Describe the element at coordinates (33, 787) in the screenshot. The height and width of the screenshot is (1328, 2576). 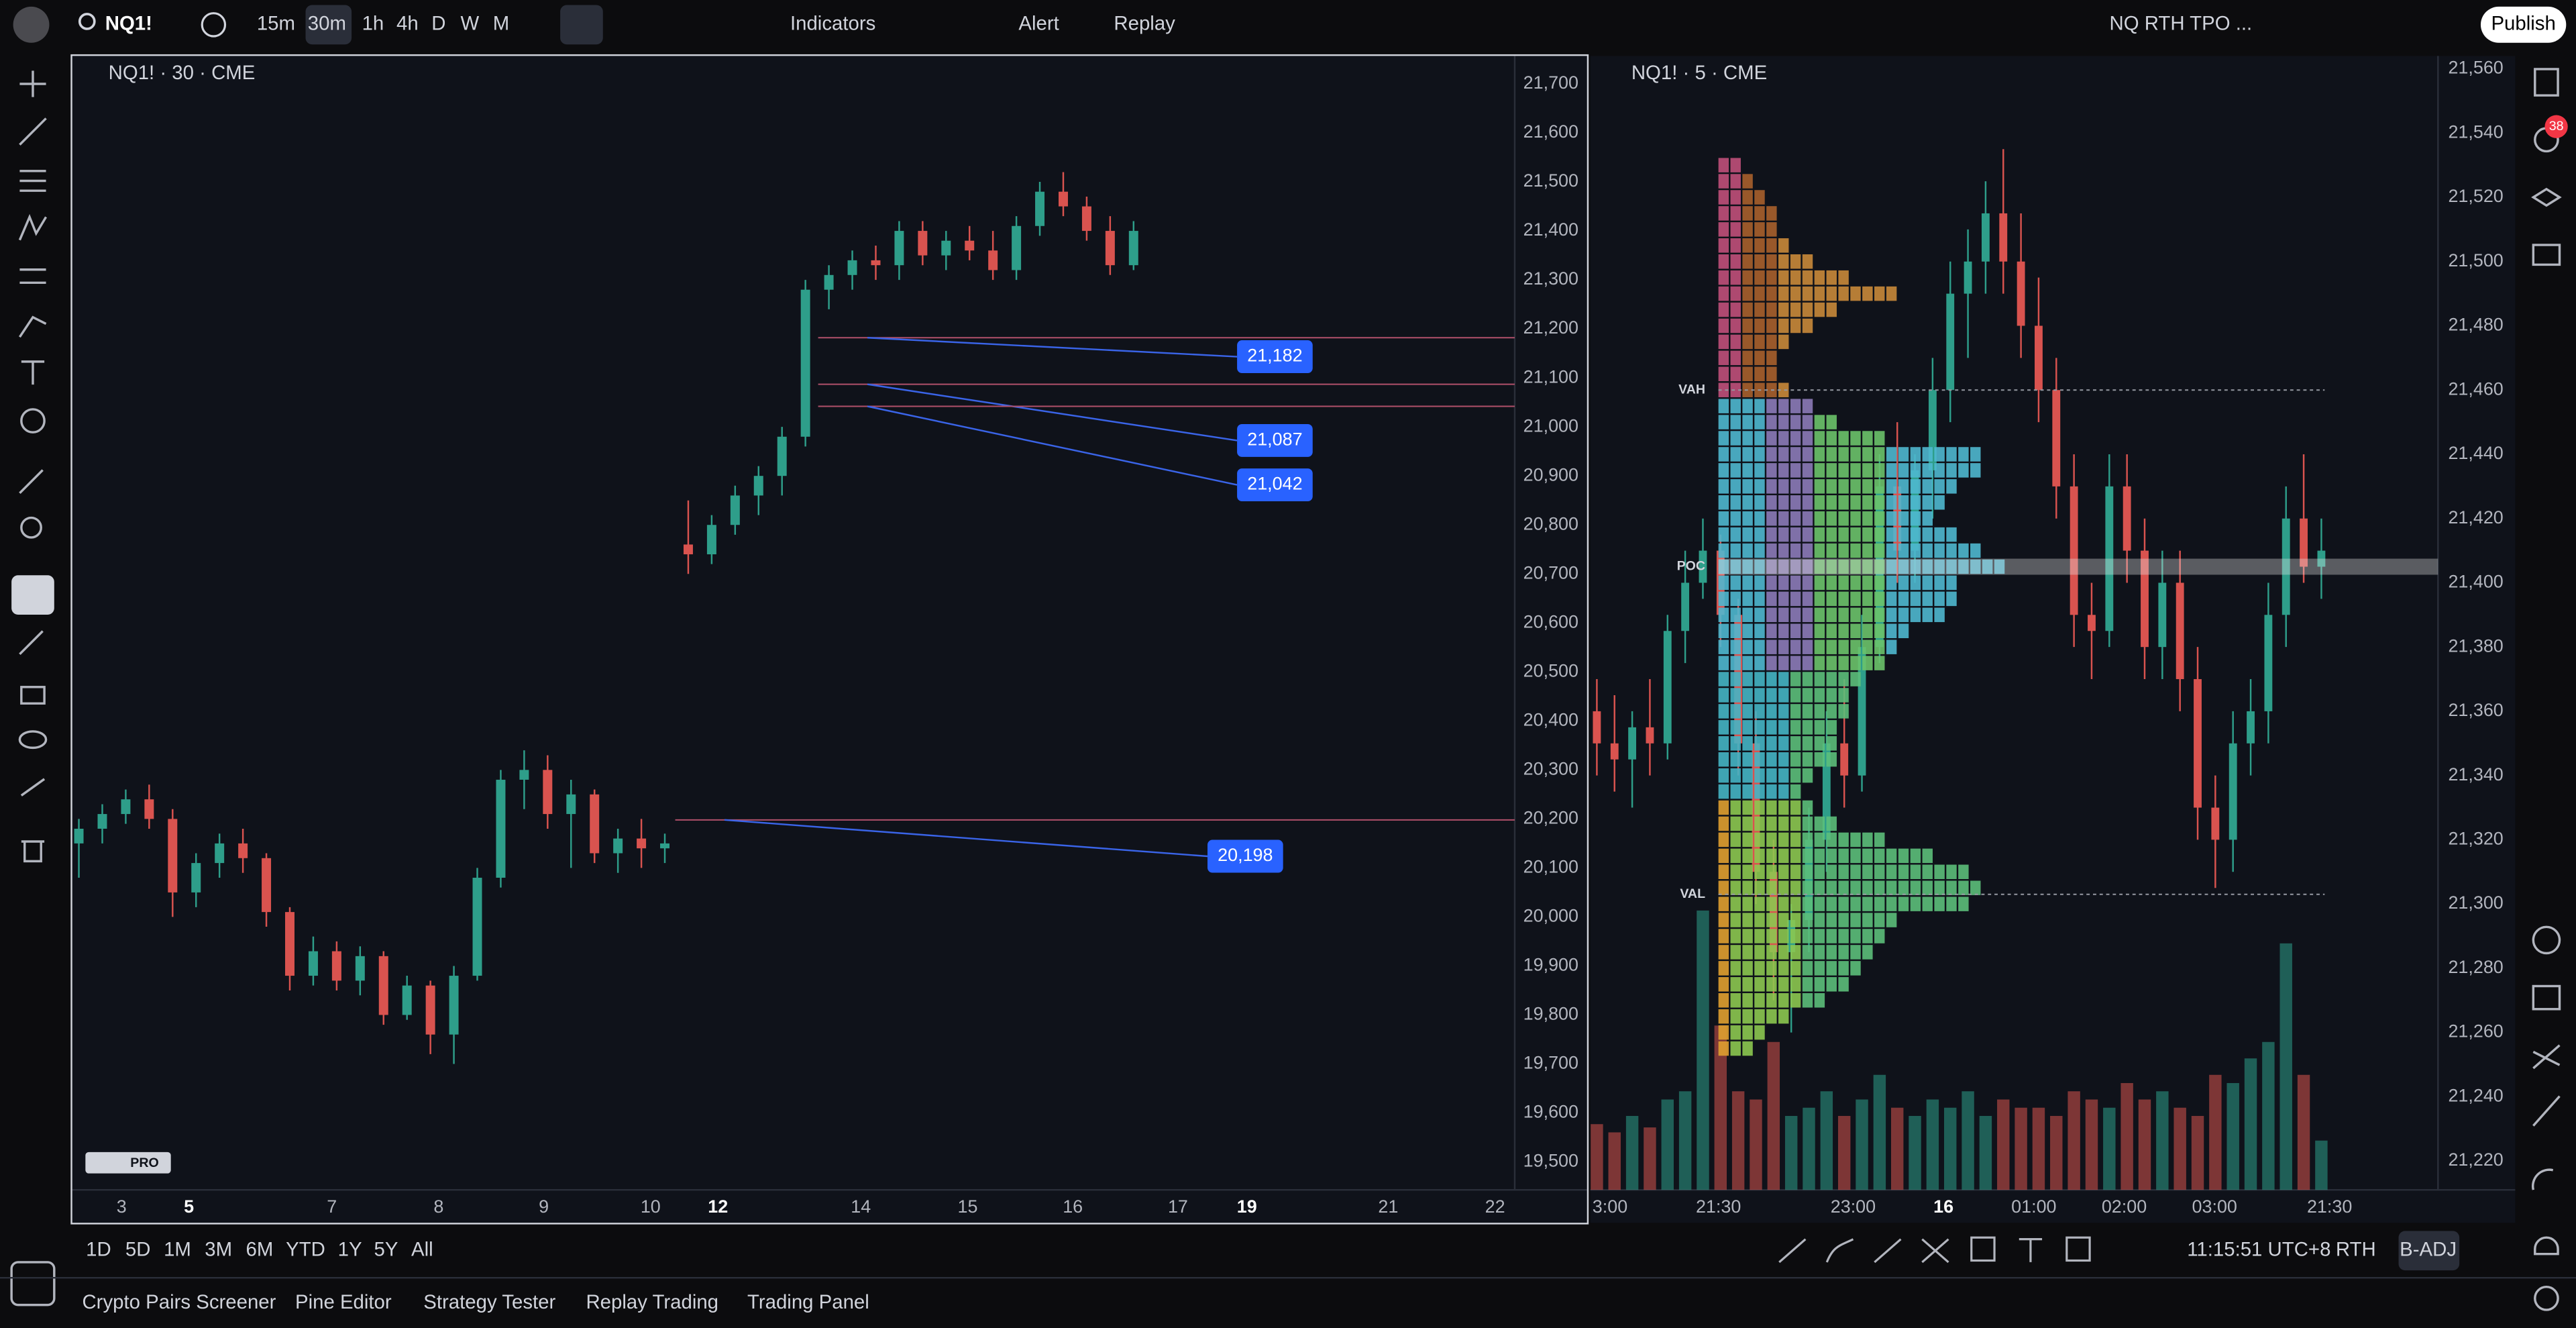
I see `link-tool` at that location.